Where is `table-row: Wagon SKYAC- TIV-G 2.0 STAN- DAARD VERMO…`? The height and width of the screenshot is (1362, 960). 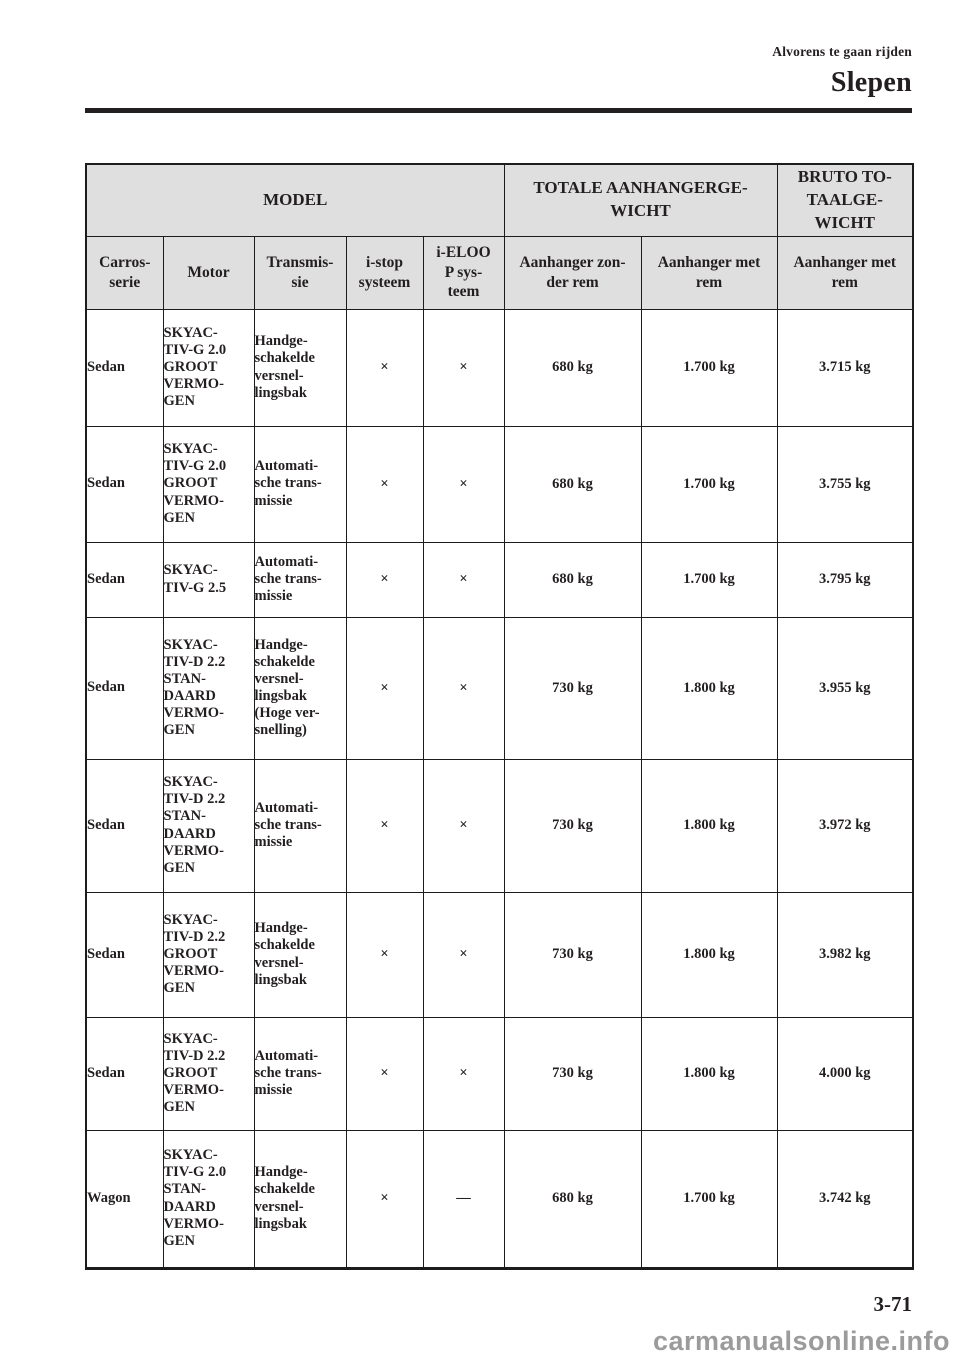 table-row: Wagon SKYAC- TIV-G 2.0 STAN- DAARD VERMO… is located at coordinates (499, 1199).